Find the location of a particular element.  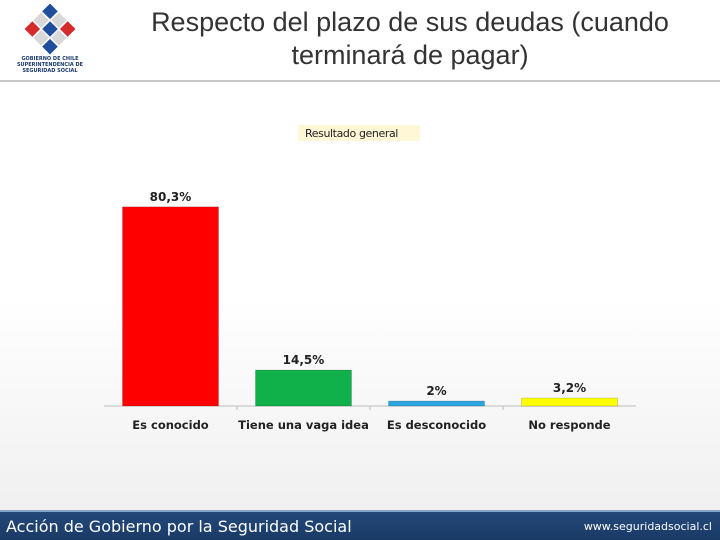

title-line-2: terminará de pagar) is located at coordinates (410, 55).